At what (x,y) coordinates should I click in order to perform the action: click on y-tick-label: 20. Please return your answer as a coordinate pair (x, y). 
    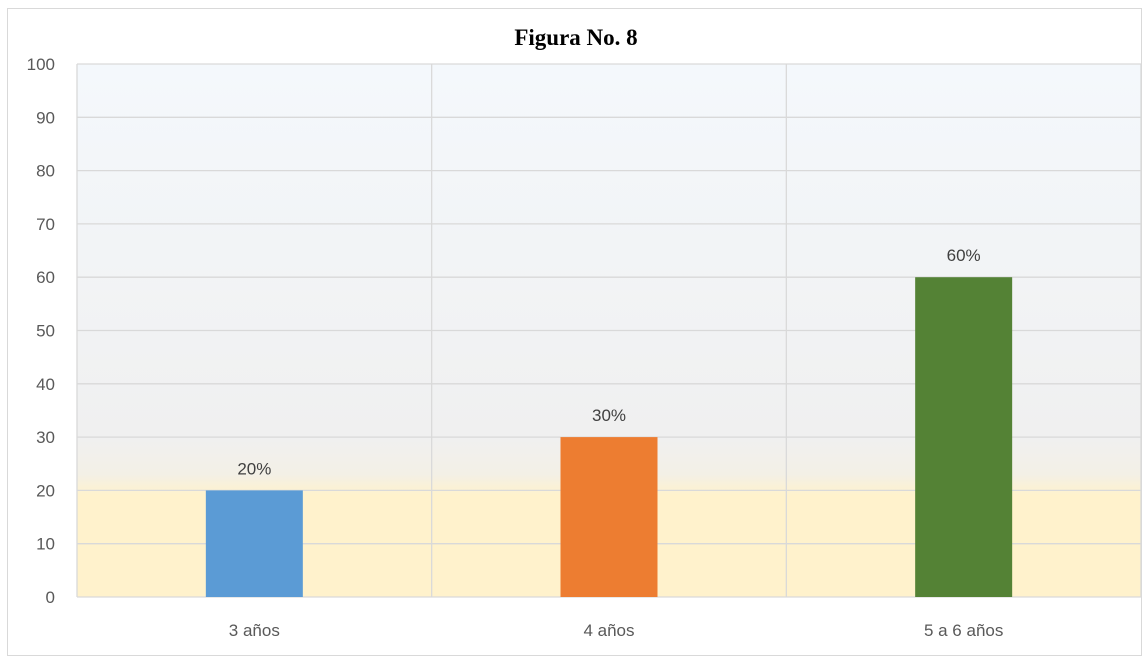
    Looking at the image, I should click on (45, 490).